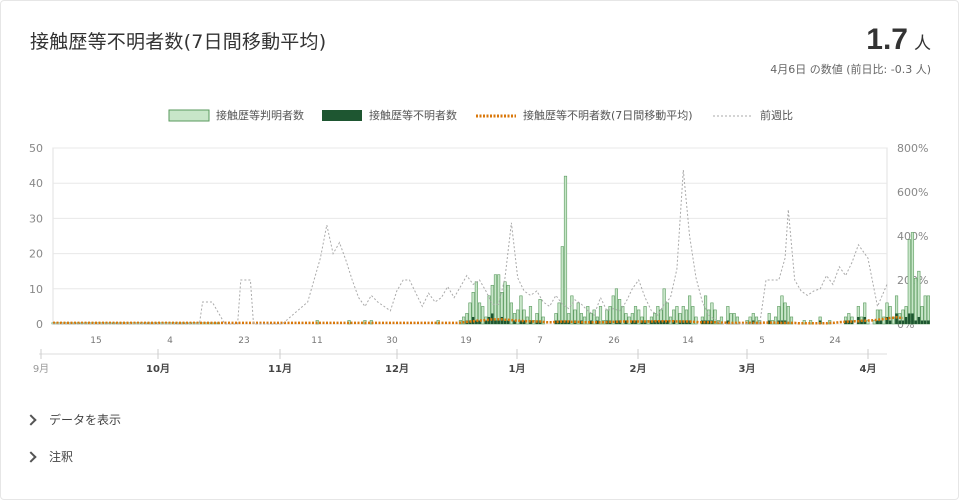 The width and height of the screenshot is (959, 500). What do you see at coordinates (922, 43) in the screenshot?
I see `current-value-unit: 人` at bounding box center [922, 43].